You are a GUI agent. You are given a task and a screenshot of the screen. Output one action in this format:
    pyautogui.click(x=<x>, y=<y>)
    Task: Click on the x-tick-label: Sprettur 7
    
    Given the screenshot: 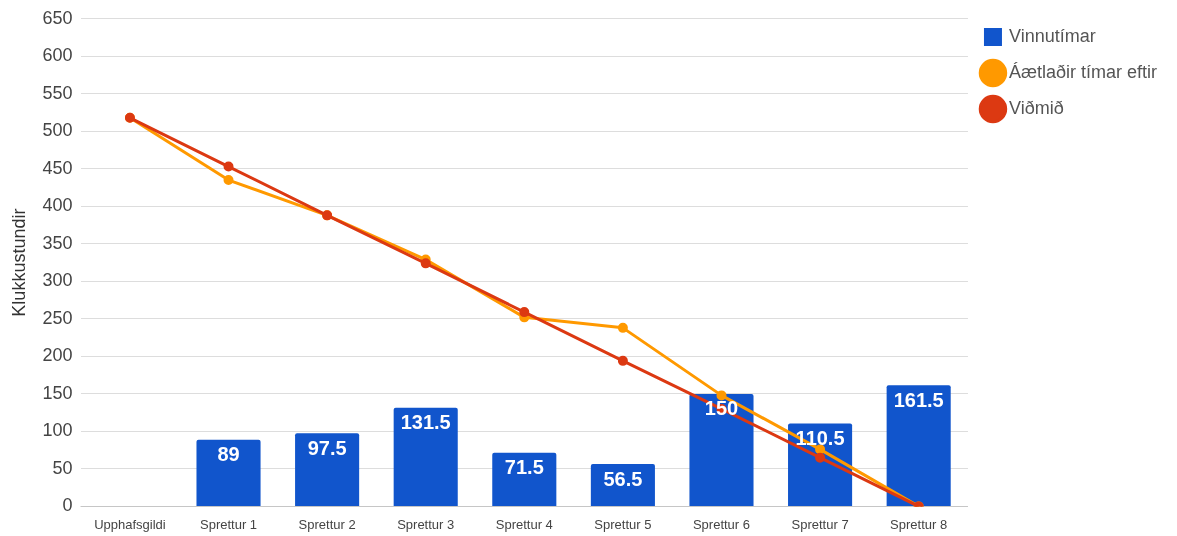 What is the action you would take?
    pyautogui.click(x=820, y=524)
    